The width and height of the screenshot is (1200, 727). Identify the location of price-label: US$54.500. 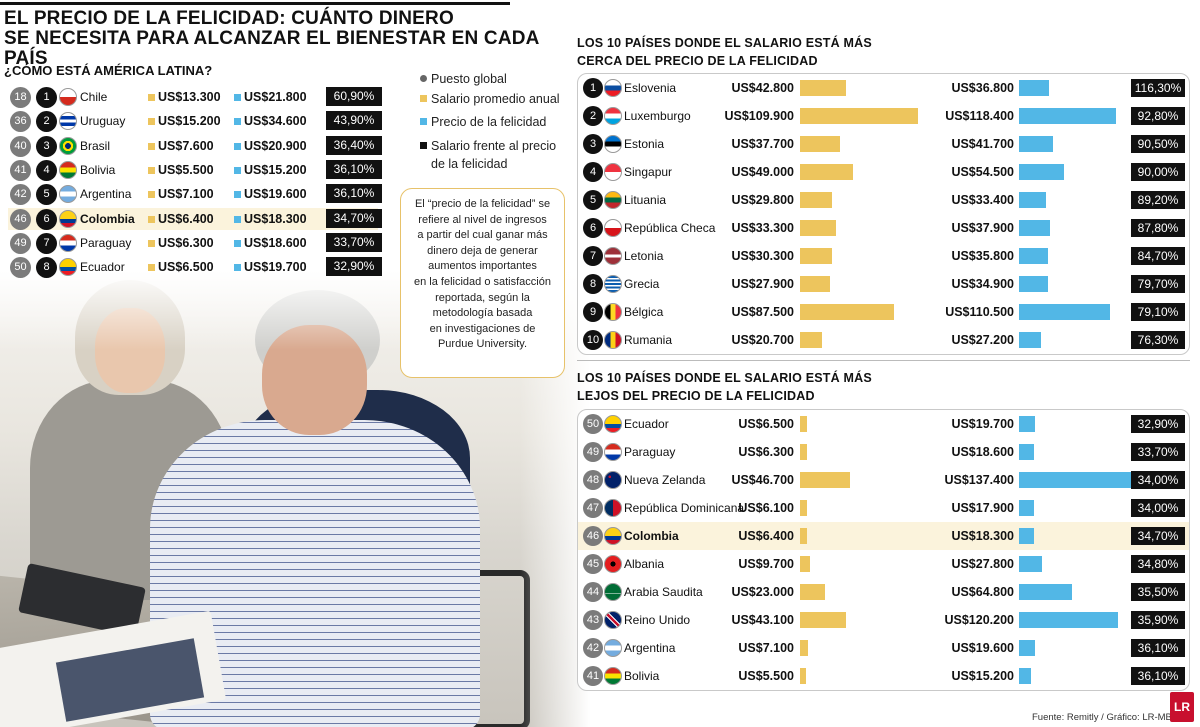
(982, 172).